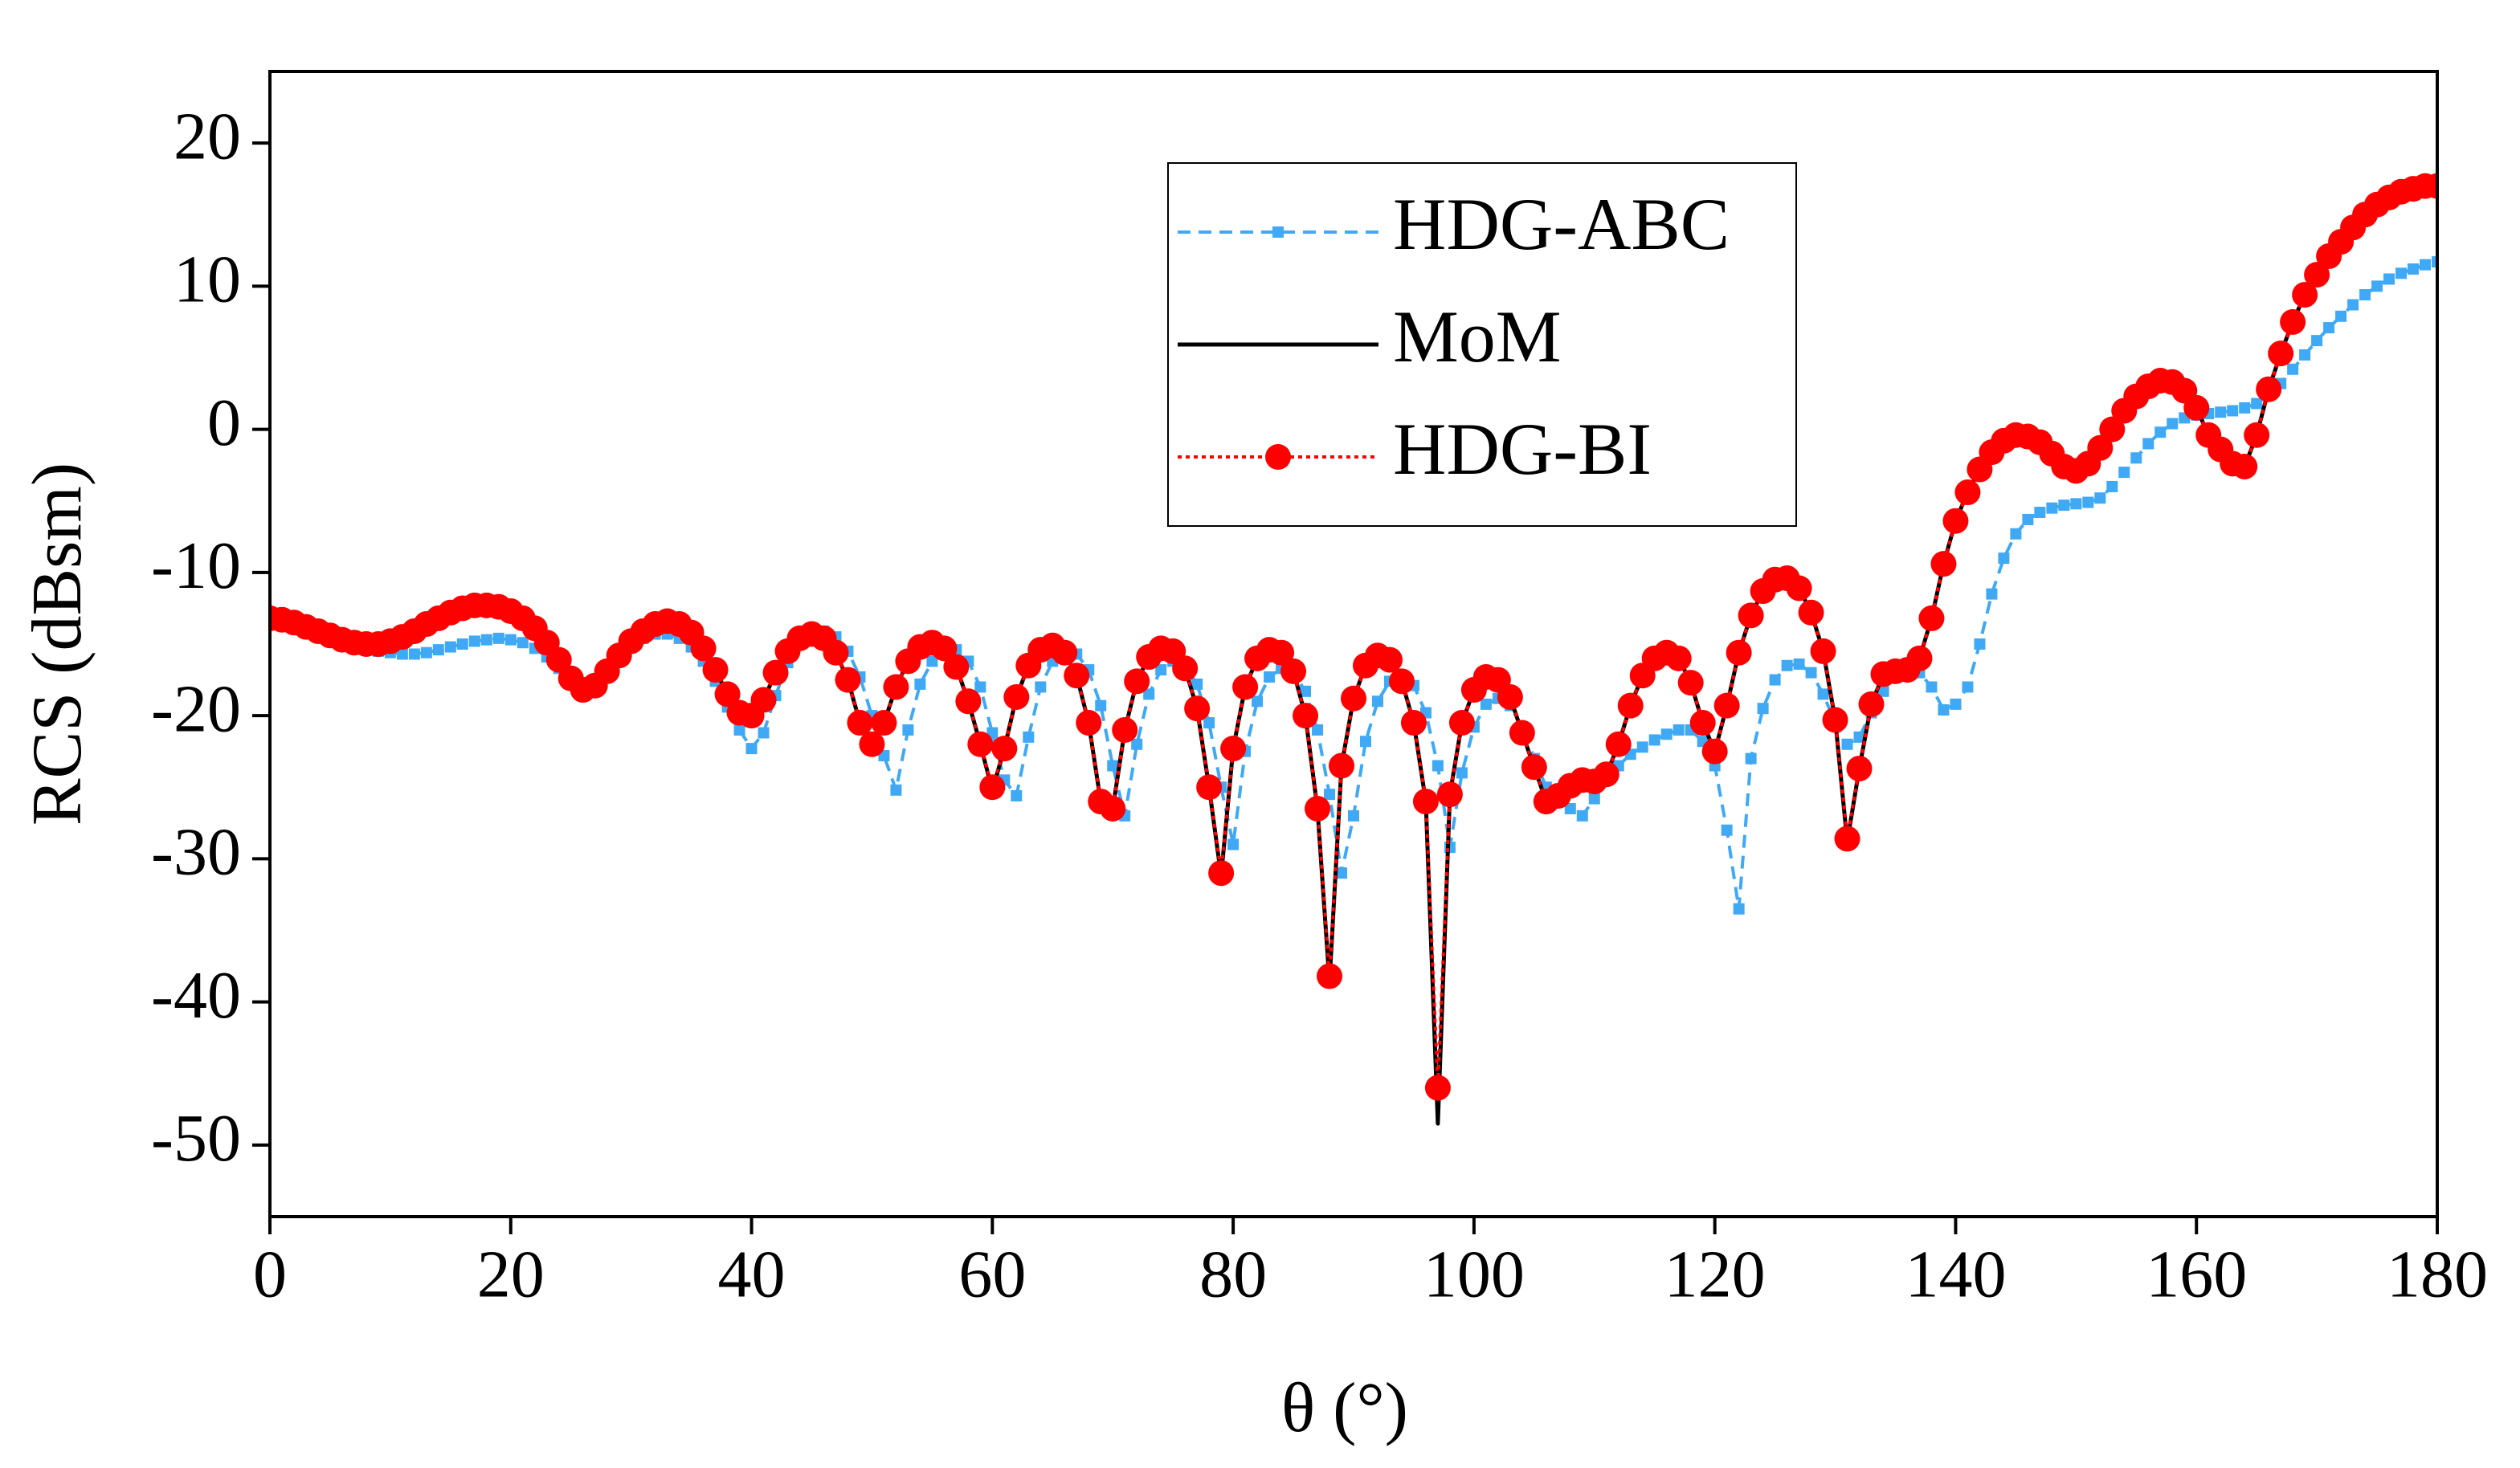 The image size is (2520, 1468). What do you see at coordinates (207, 136) in the screenshot?
I see `y-tick-label: 20` at bounding box center [207, 136].